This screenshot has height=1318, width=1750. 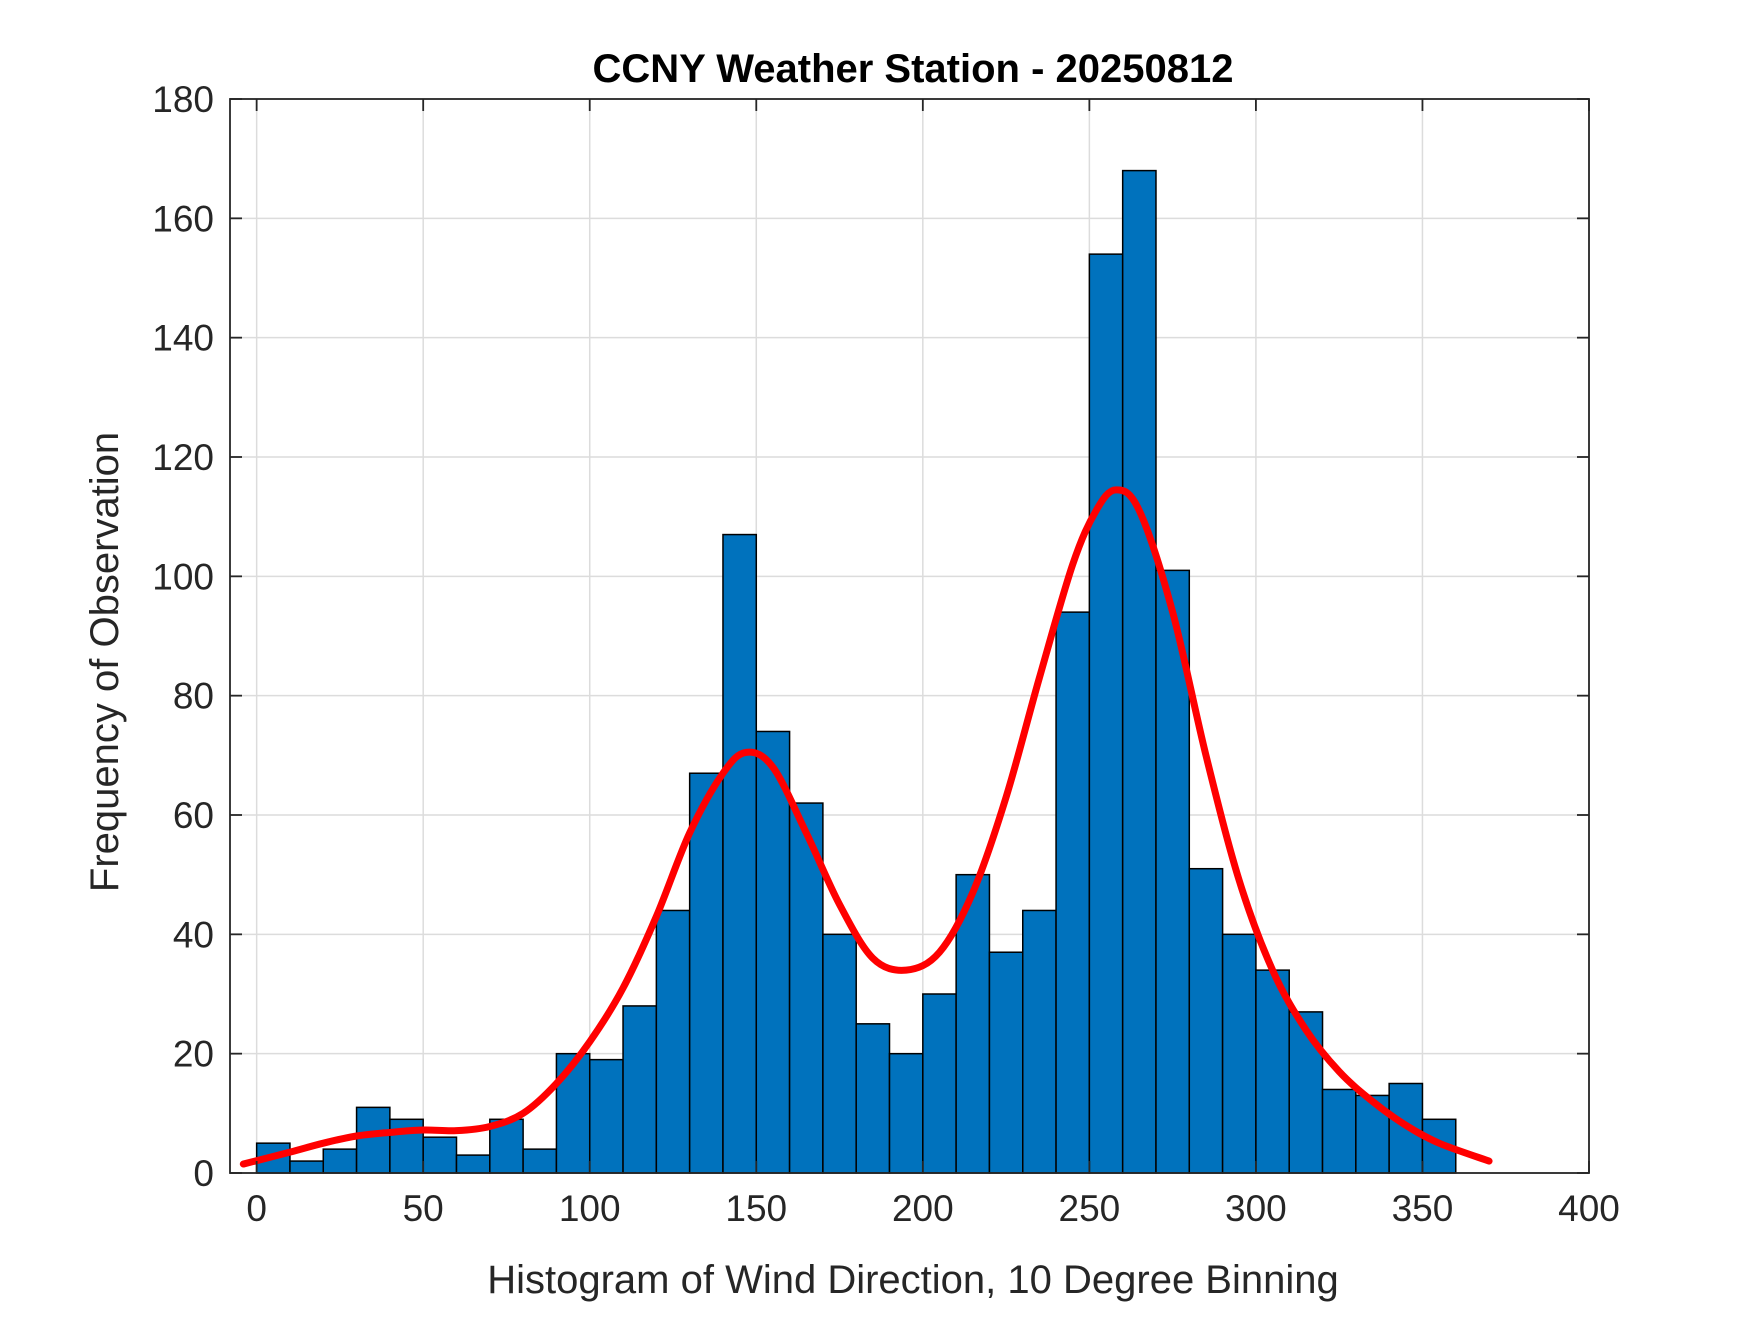 What do you see at coordinates (193, 815) in the screenshot?
I see `y-tick-label: 60` at bounding box center [193, 815].